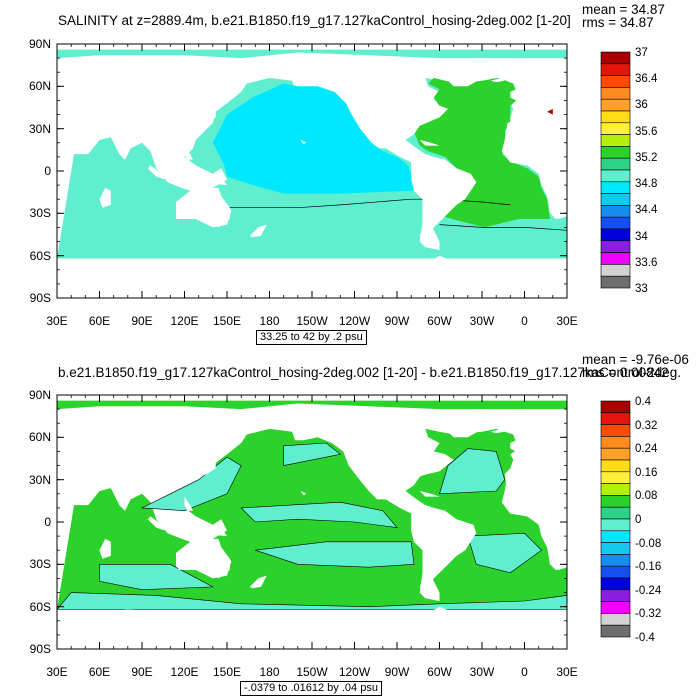  What do you see at coordinates (426, 472) in the screenshot?
I see `panel2-land-n-america_e` at bounding box center [426, 472].